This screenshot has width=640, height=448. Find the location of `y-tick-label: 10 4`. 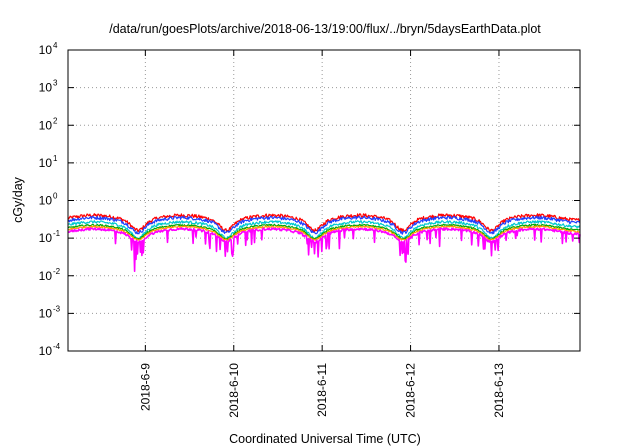

y-tick-label: 10 4 is located at coordinates (48, 49).